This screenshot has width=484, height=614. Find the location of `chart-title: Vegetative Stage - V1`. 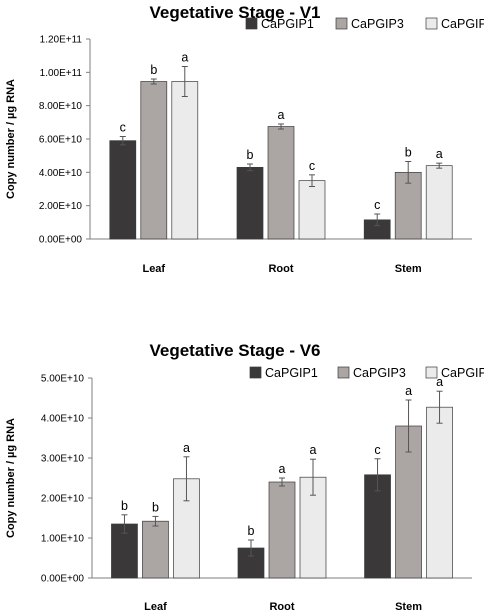

chart-title: Vegetative Stage - V1 is located at coordinates (234, 12).